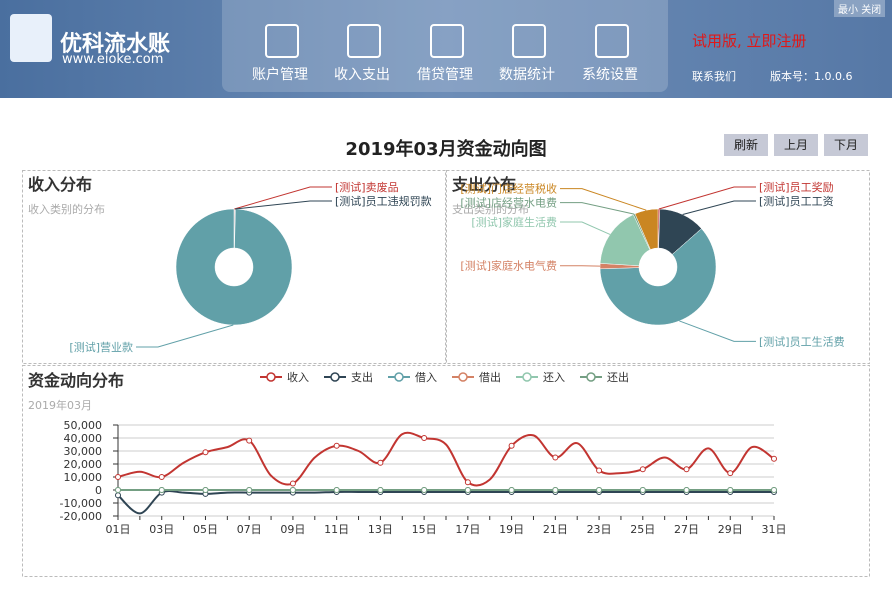 This screenshot has height=594, width=892. I want to click on pie-label: [测试]家庭水电气费, so click(508, 266).